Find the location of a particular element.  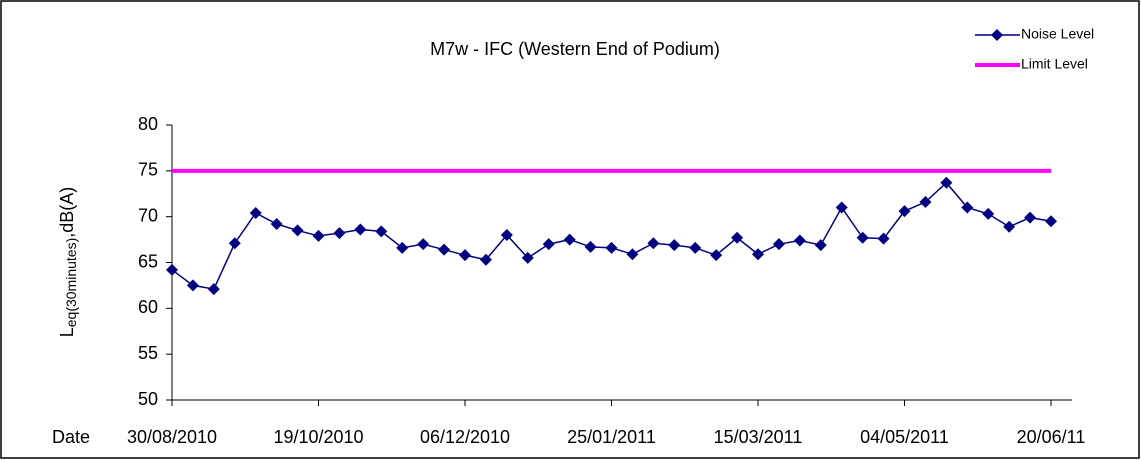

y-axis-label: Leq(30minutes),dB(A) is located at coordinates (68, 262).